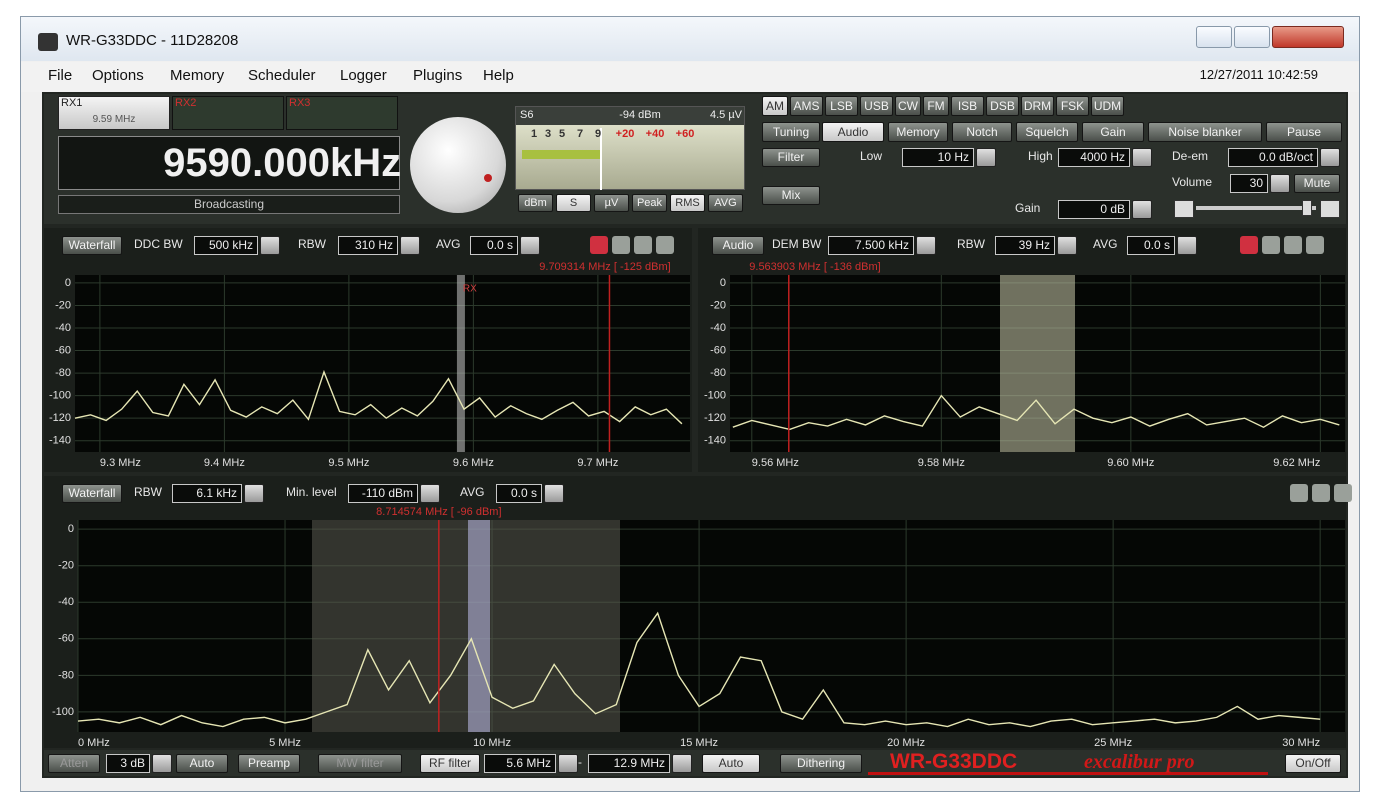  What do you see at coordinates (1252, 37) in the screenshot?
I see `maximize-button` at bounding box center [1252, 37].